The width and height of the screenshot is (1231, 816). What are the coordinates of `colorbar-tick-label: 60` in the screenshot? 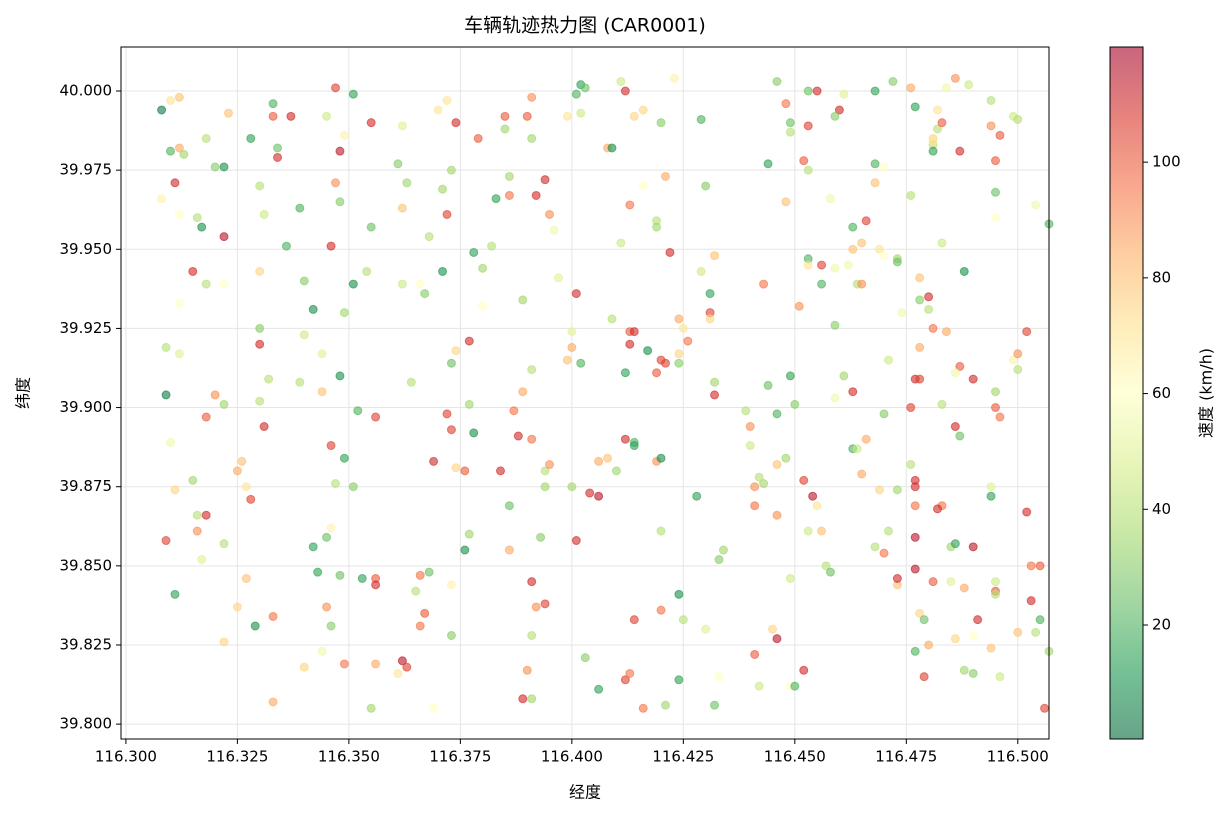 It's located at (1161, 393).